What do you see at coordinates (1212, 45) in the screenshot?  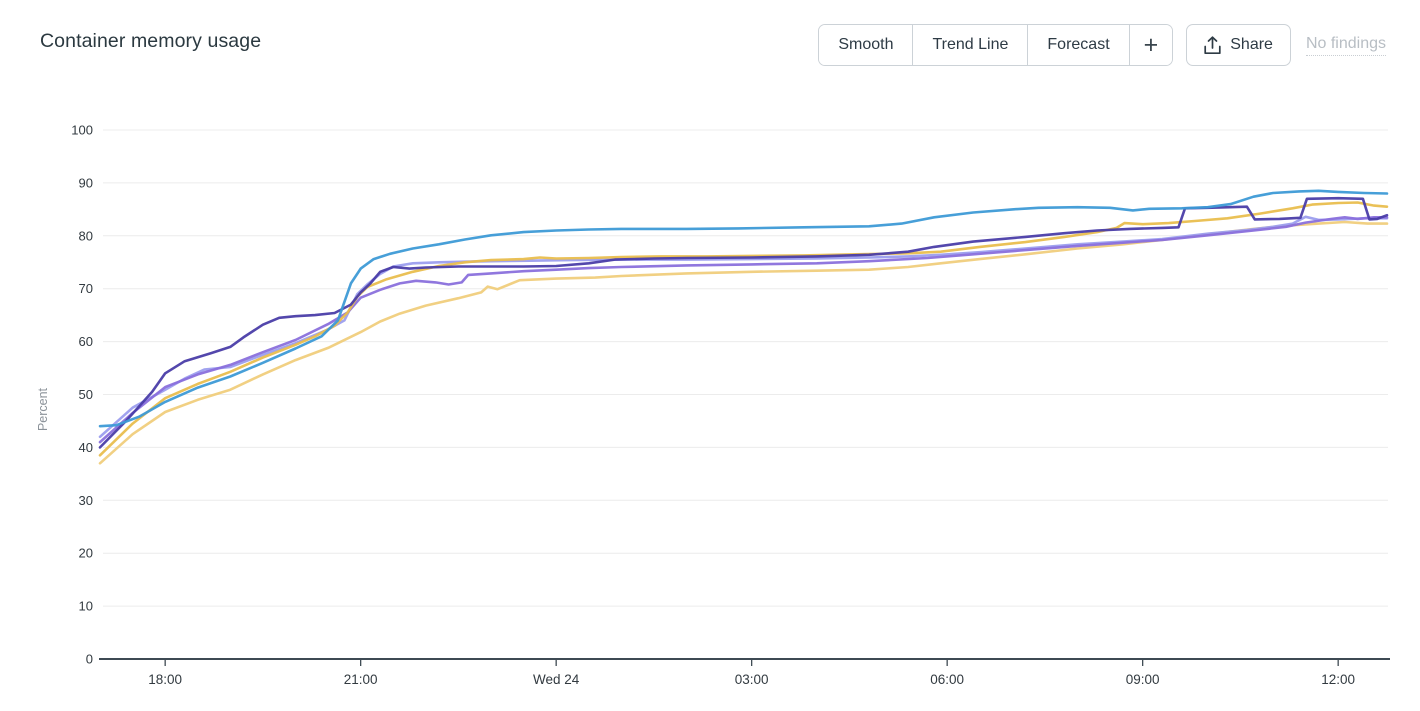 I see `share-icon` at bounding box center [1212, 45].